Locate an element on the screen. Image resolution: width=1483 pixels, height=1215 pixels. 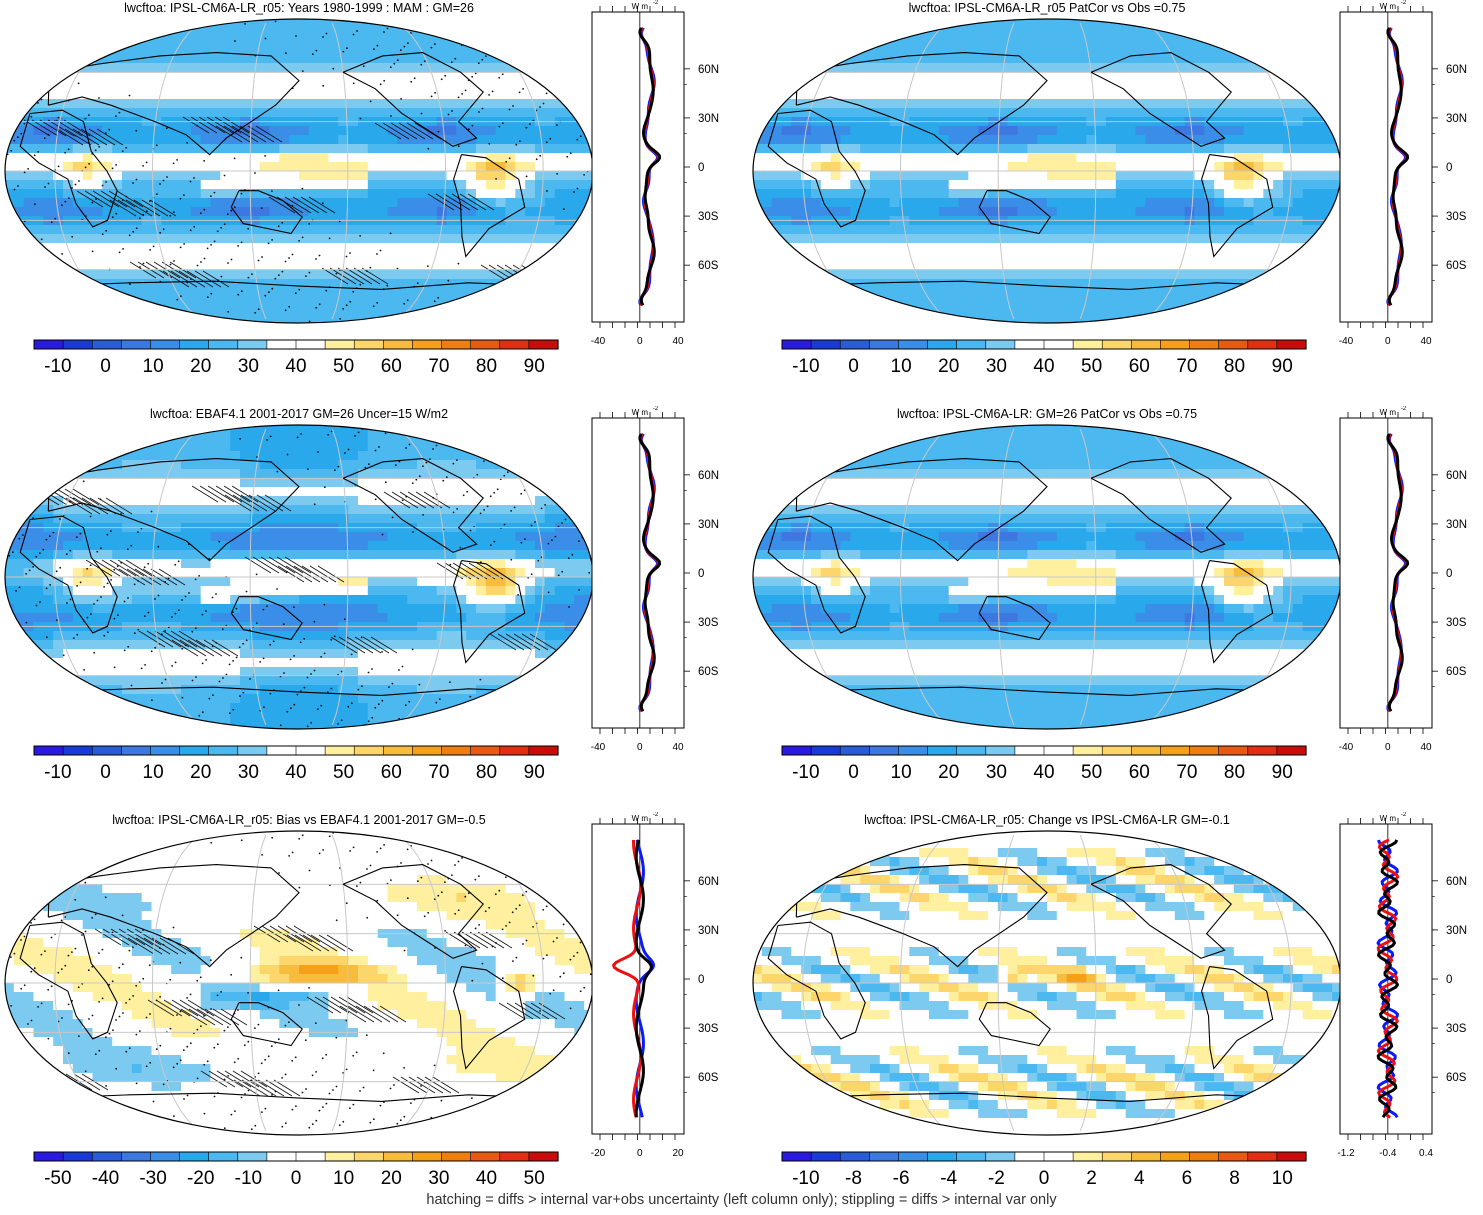
colorbar-tick-label: 6 is located at coordinates (1187, 1178).